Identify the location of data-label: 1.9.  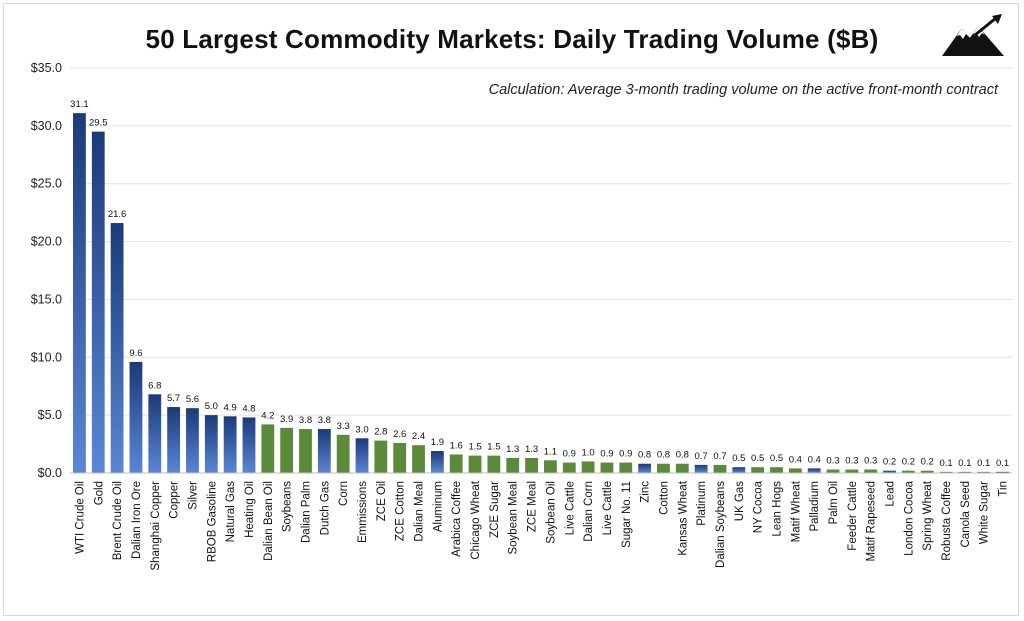
(437, 442).